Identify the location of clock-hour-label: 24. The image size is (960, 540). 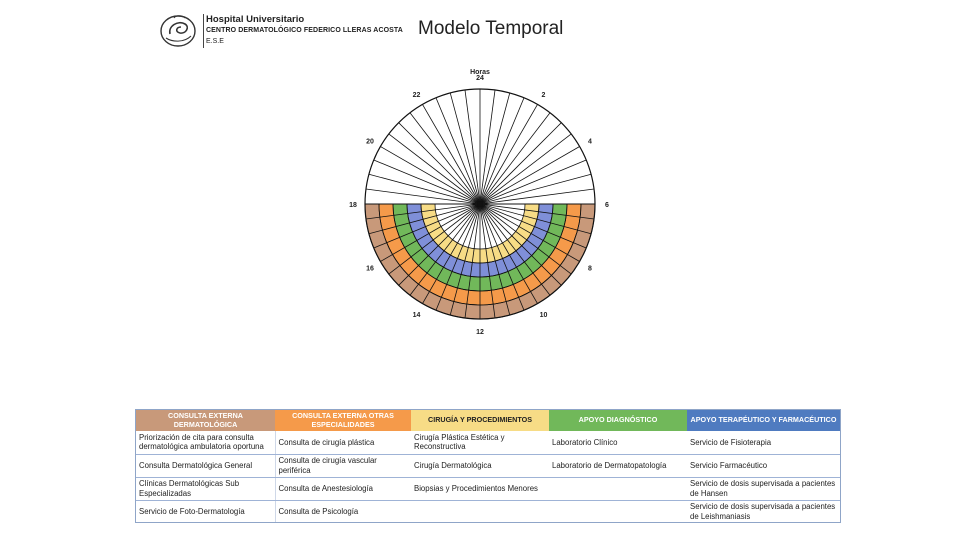
(480, 78).